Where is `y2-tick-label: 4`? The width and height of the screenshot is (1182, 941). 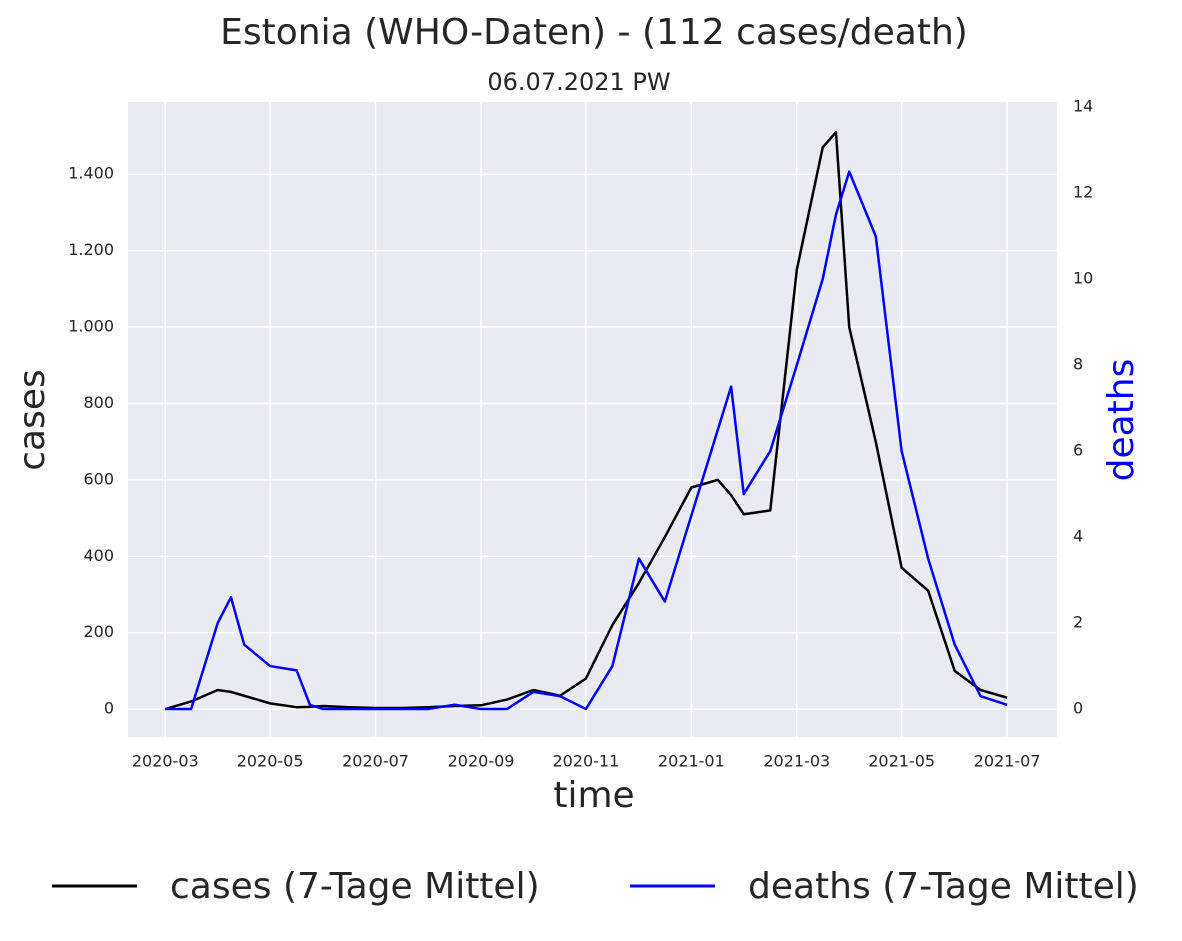
y2-tick-label: 4 is located at coordinates (1078, 536).